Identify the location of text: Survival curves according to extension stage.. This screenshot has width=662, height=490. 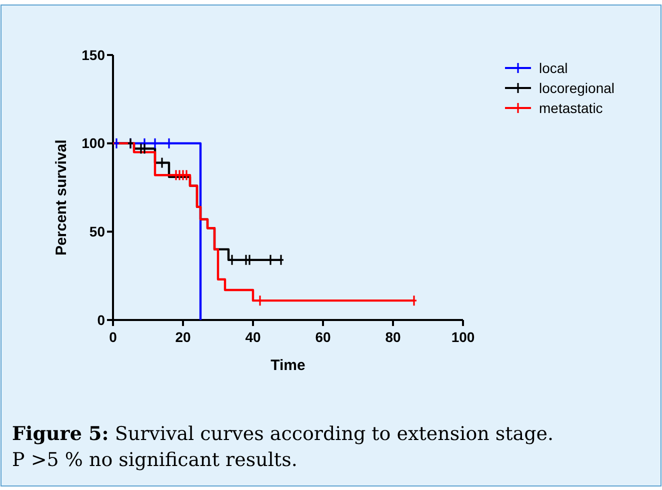
(331, 434).